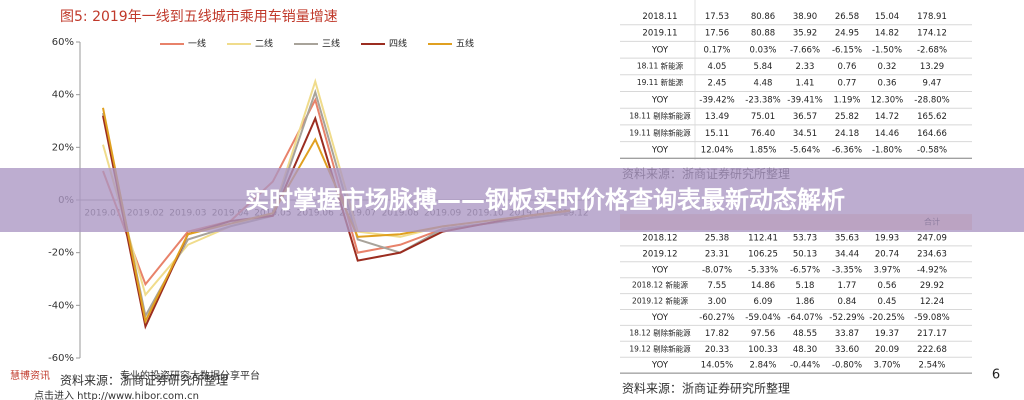 The width and height of the screenshot is (1024, 400). I want to click on table-cell: -0.80%, so click(847, 366).